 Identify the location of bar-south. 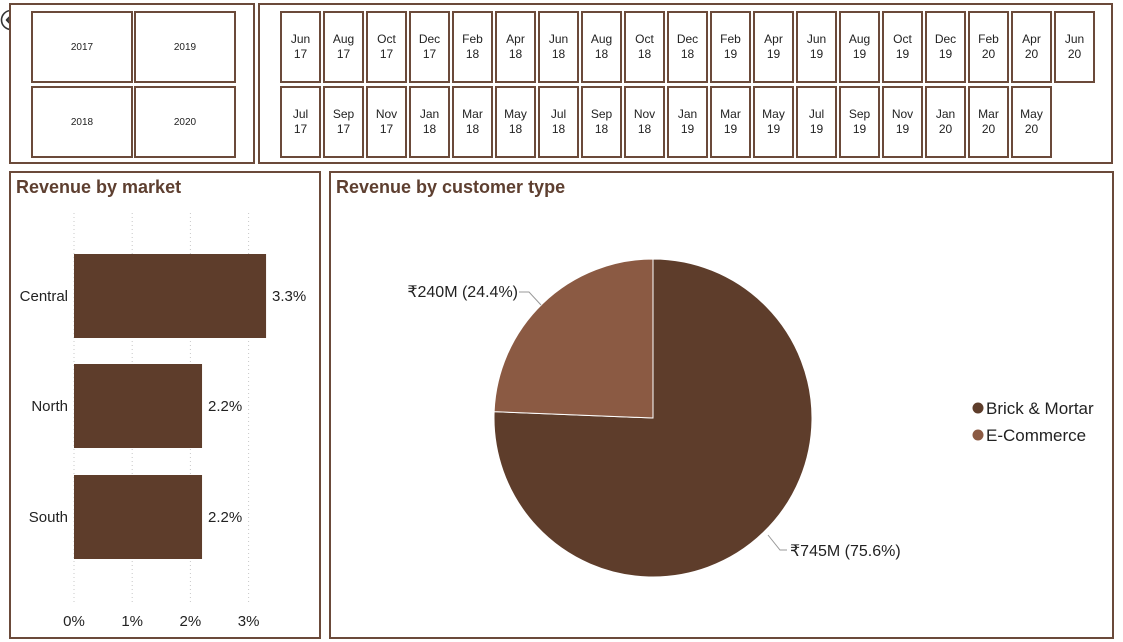
(138, 517).